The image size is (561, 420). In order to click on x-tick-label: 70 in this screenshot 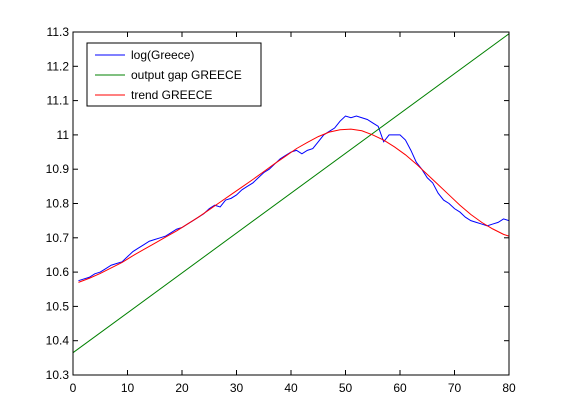, I will do `click(455, 388)`.